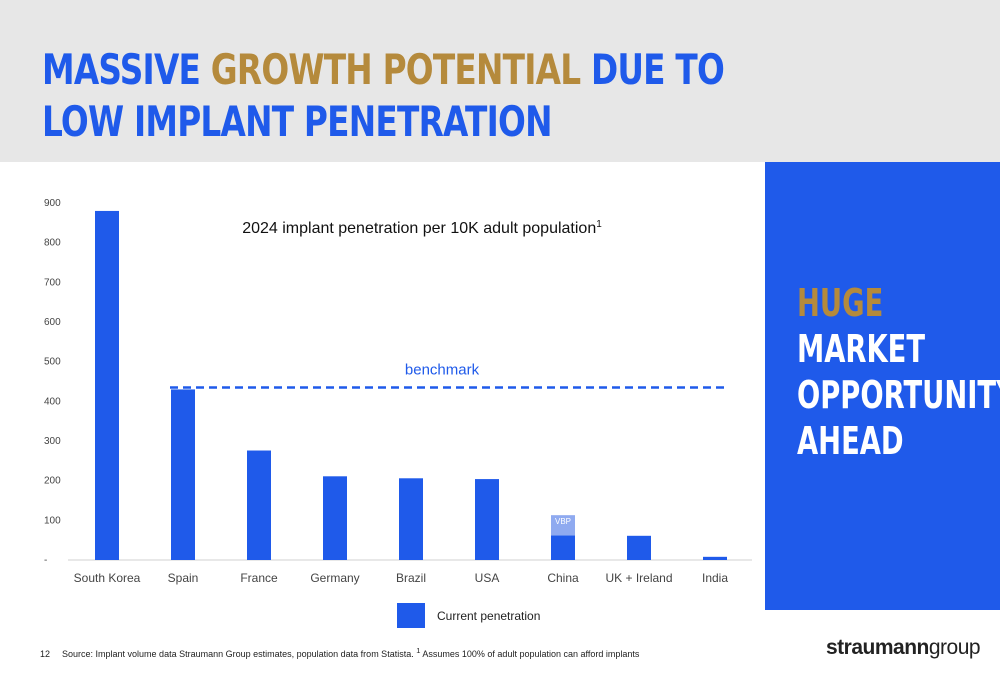 This screenshot has width=1000, height=685. Describe the element at coordinates (45, 654) in the screenshot. I see `page-number: 12` at that location.